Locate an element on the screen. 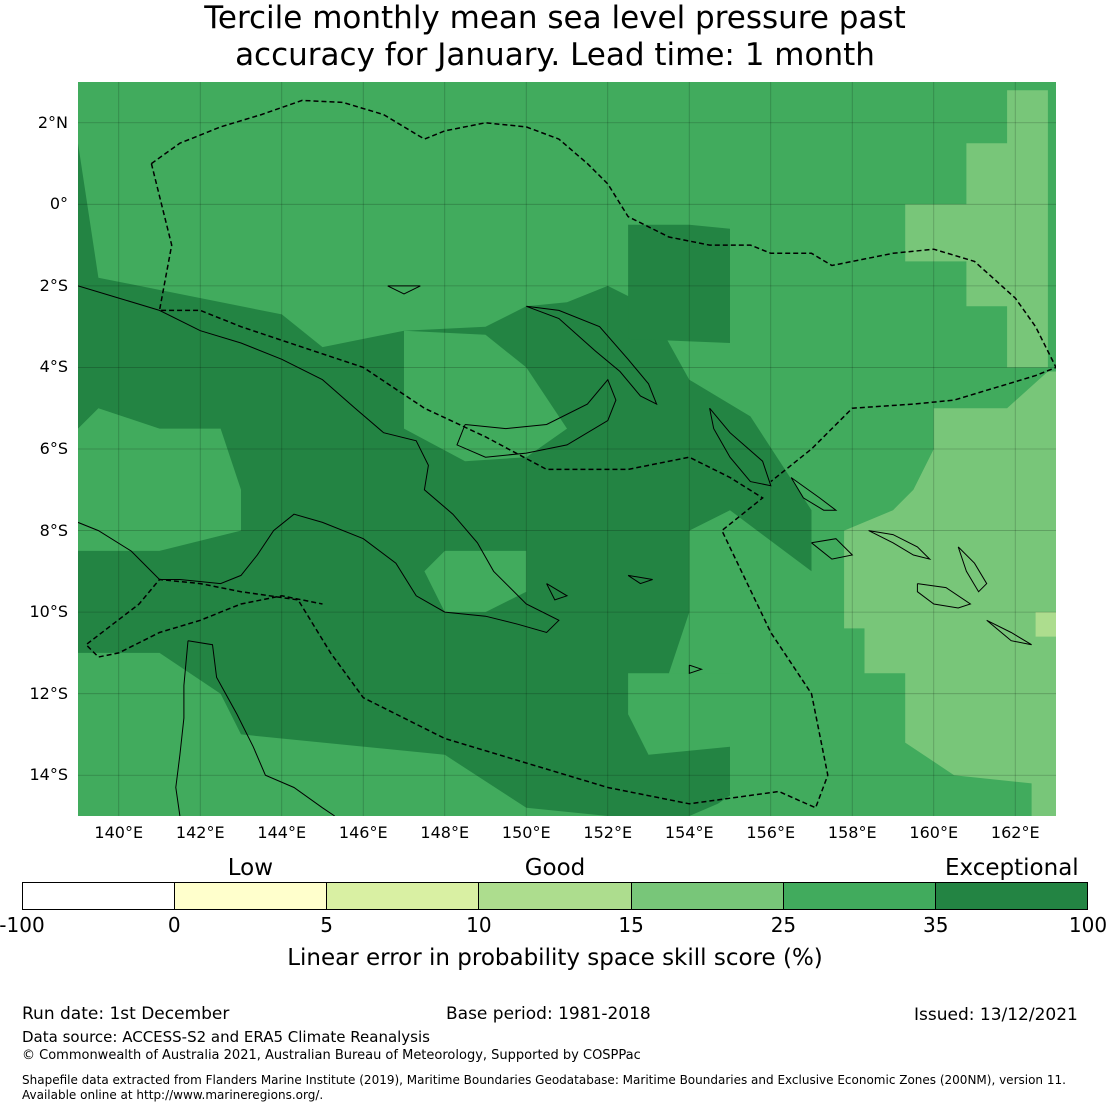 Image resolution: width=1110 pixels, height=1110 pixels. run-date: Run date: 1st December is located at coordinates (126, 1014).